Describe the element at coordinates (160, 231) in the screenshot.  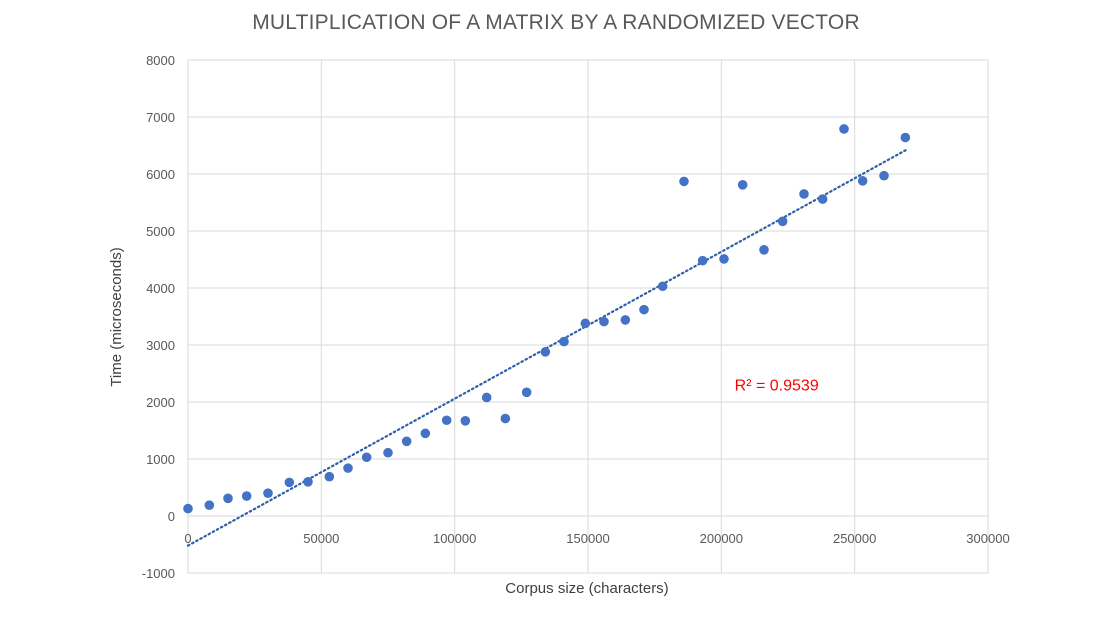
I see `y-tick-label: 5000` at that location.